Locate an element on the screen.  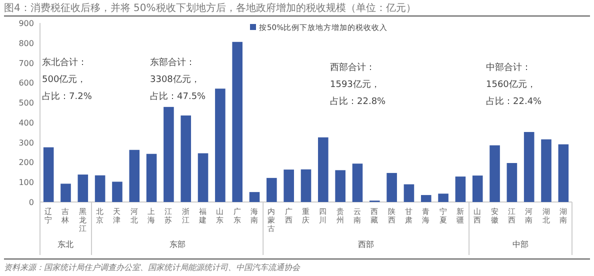
annotation: 占比：7.2% is located at coordinates (67, 96).